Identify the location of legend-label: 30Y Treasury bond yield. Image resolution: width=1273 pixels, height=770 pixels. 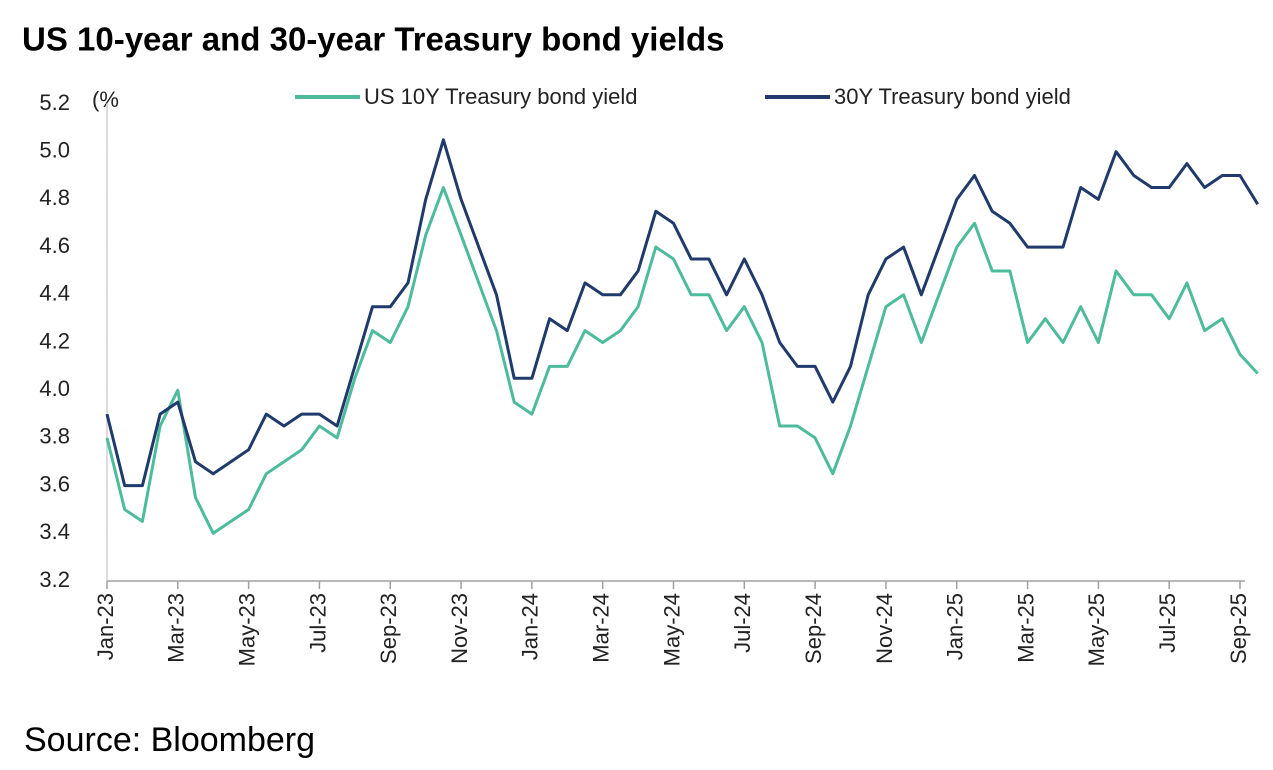
(952, 96).